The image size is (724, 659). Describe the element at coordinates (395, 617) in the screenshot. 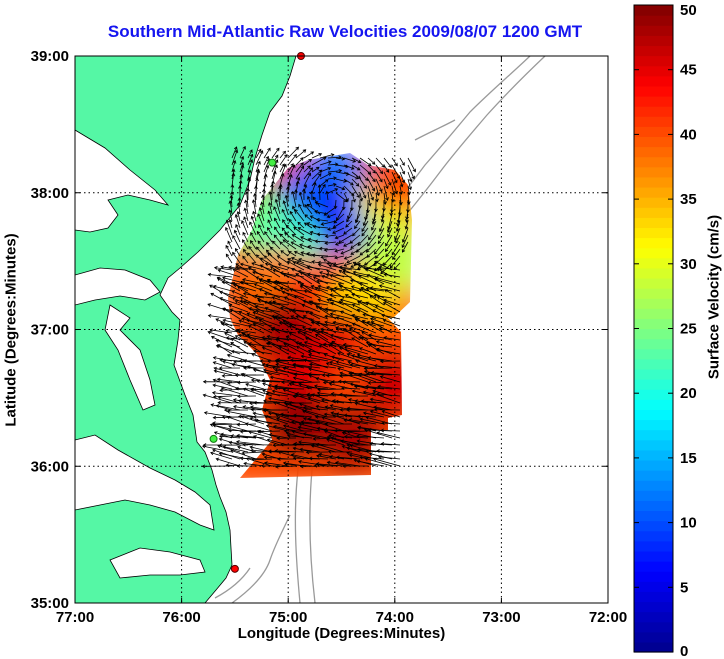

I see `x-tick-label: 74:00` at that location.